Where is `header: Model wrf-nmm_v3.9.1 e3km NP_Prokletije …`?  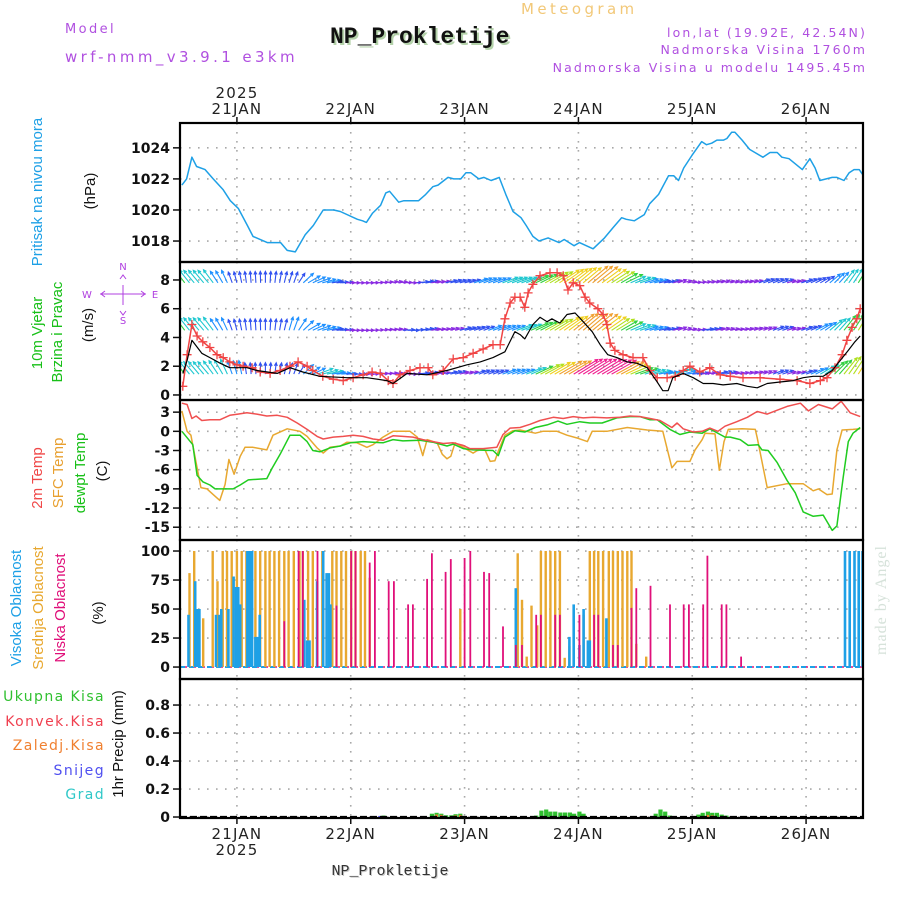 header: Model wrf-nmm_v3.9.1 e3km NP_Prokletije … is located at coordinates (466, 37).